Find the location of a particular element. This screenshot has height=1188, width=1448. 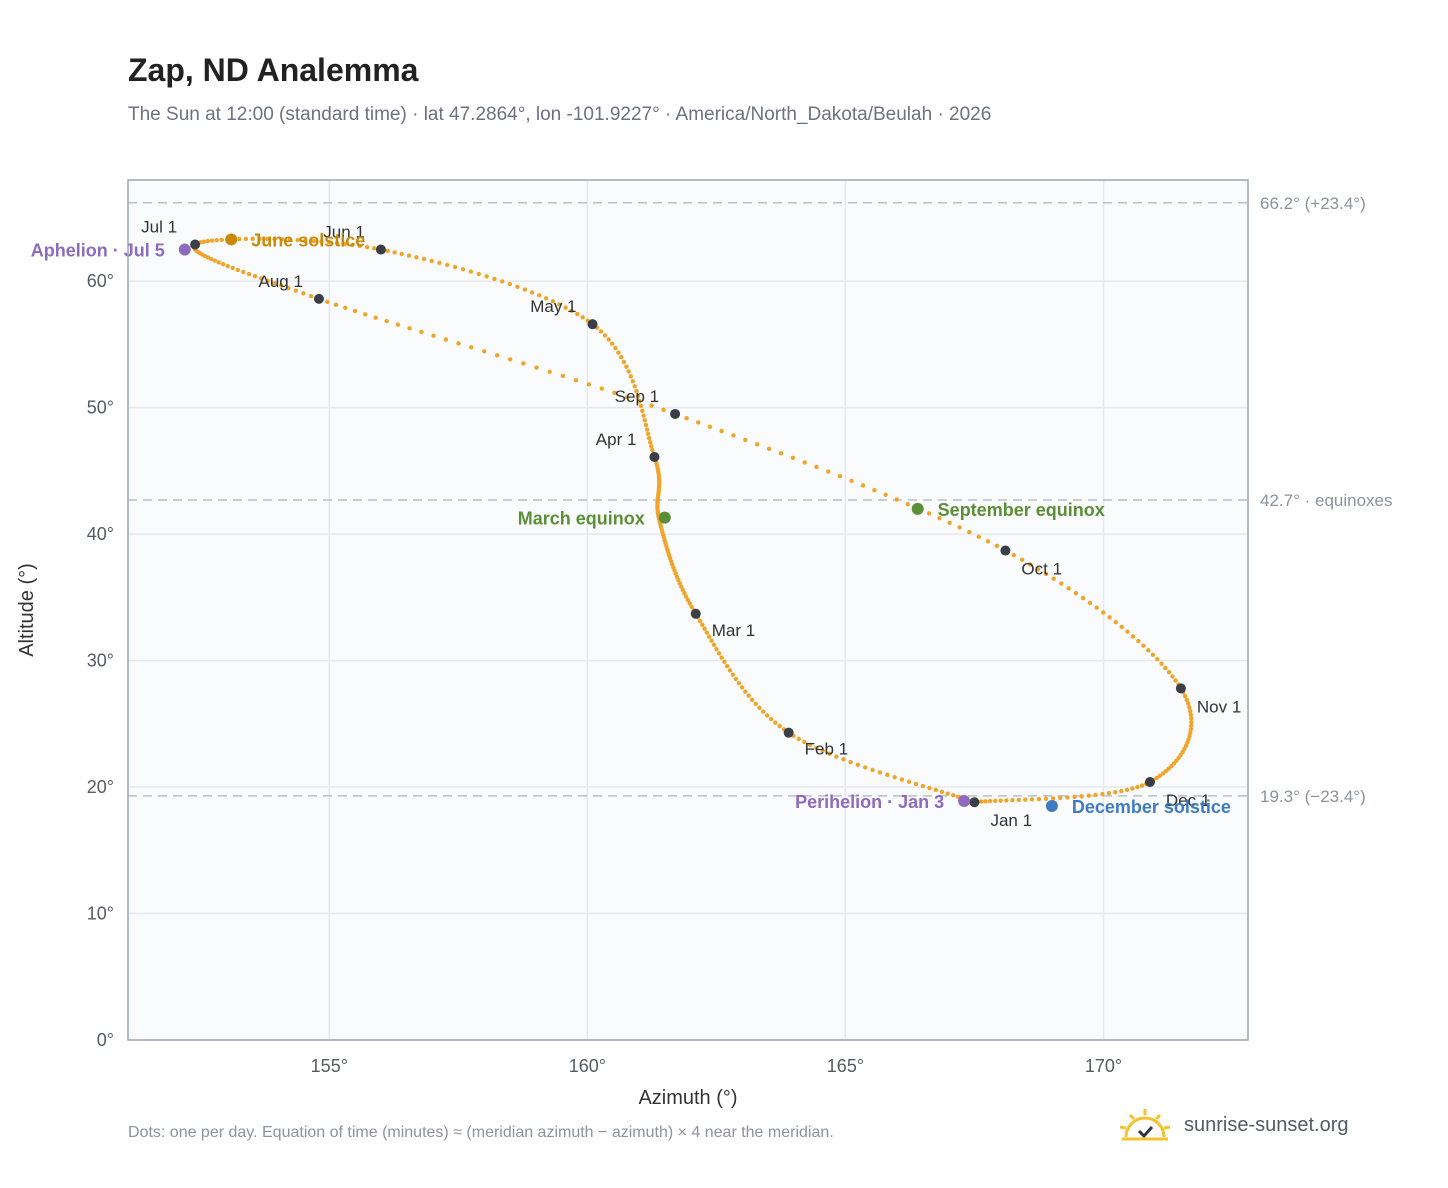

brand: sunrise-sunset.org is located at coordinates (1233, 1125).